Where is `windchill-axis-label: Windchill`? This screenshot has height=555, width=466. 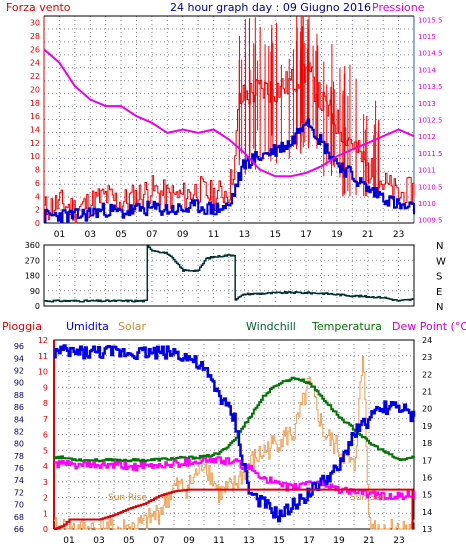
windchill-axis-label: Windchill is located at coordinates (271, 326).